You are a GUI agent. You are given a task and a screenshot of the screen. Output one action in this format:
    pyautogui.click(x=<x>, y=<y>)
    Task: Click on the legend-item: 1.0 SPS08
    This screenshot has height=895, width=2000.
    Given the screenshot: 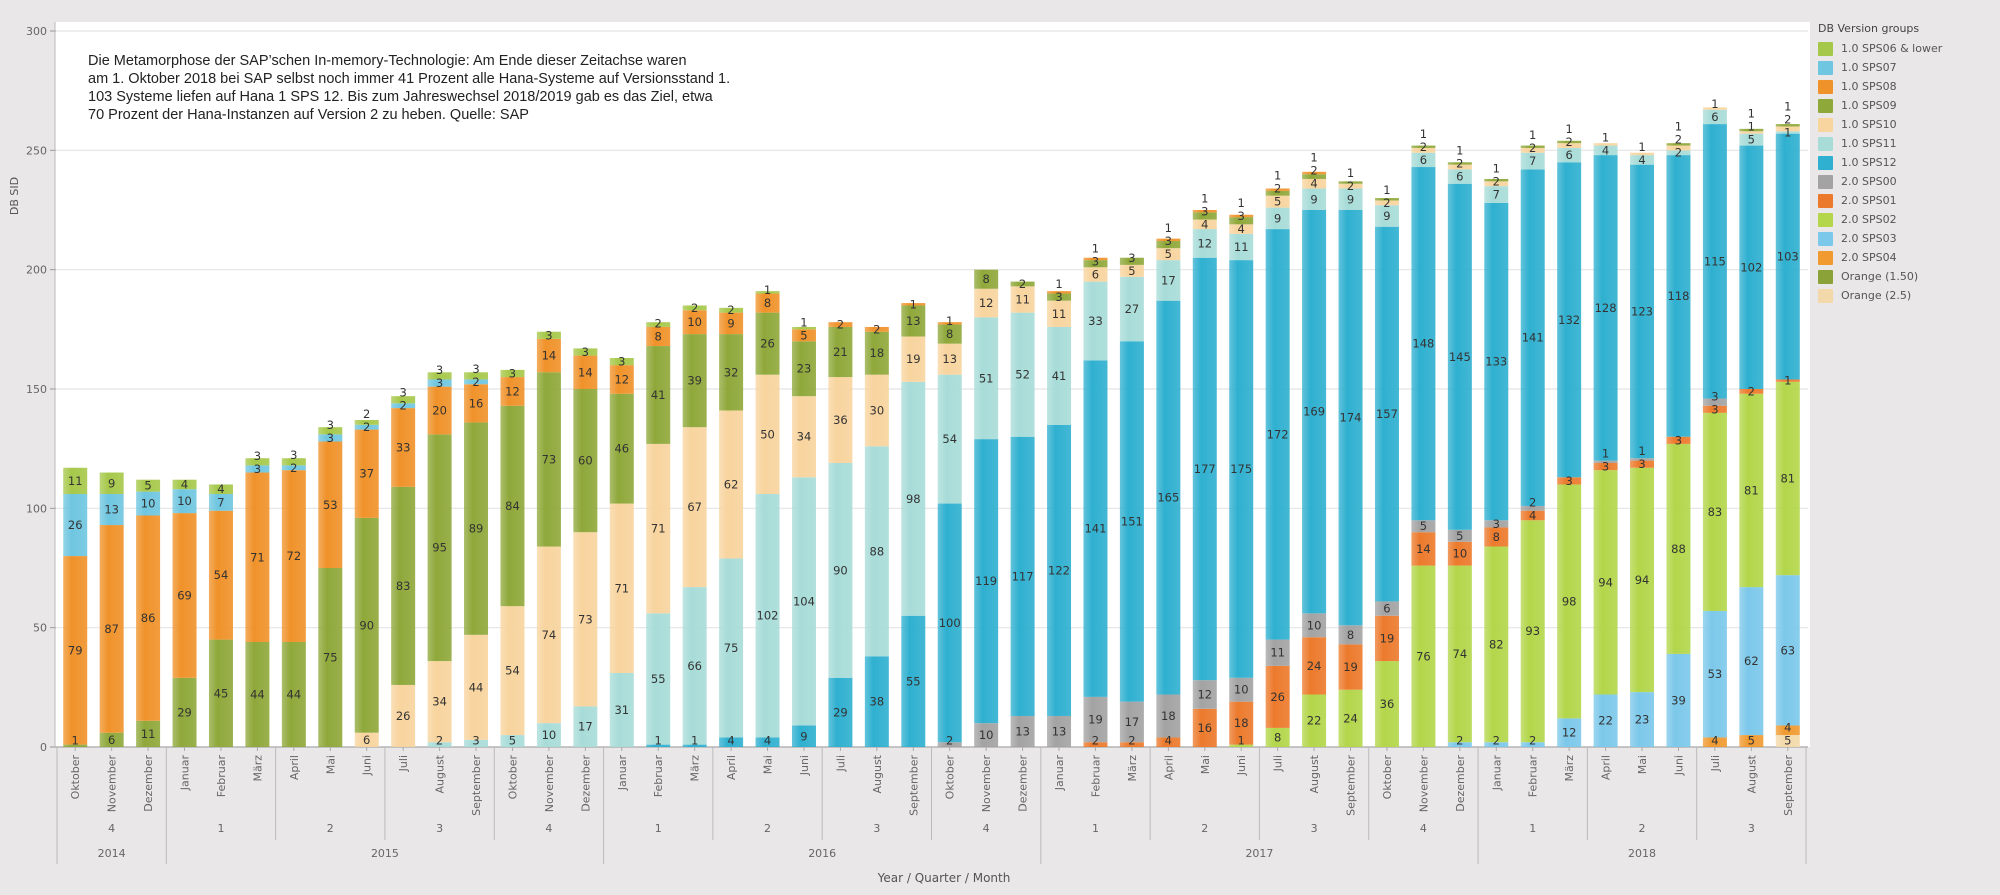 What is the action you would take?
    pyautogui.click(x=1905, y=86)
    